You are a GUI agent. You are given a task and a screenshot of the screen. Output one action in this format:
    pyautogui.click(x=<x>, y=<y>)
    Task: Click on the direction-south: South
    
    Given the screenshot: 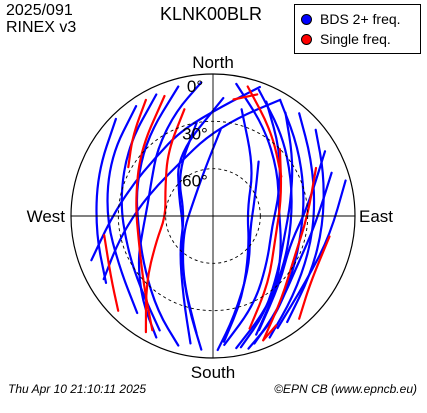 What is the action you would take?
    pyautogui.click(x=213, y=372)
    